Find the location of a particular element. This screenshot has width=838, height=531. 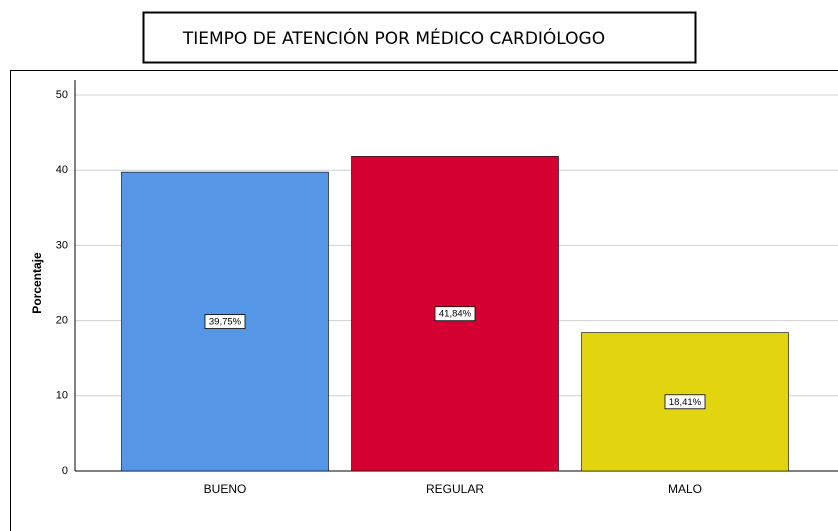

y-tick-label: 30 is located at coordinates (62, 245).